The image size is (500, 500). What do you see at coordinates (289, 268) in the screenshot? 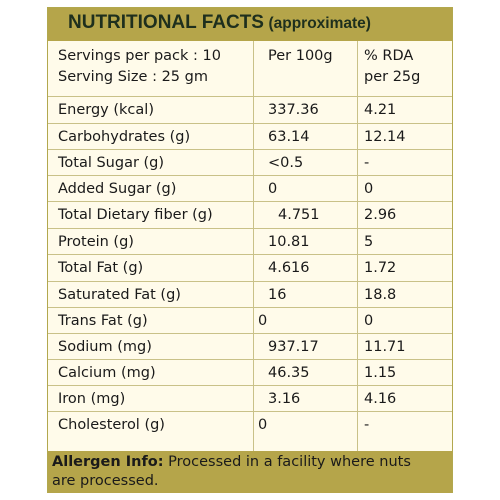
I see `nutrient-per-100g: 4.616` at bounding box center [289, 268].